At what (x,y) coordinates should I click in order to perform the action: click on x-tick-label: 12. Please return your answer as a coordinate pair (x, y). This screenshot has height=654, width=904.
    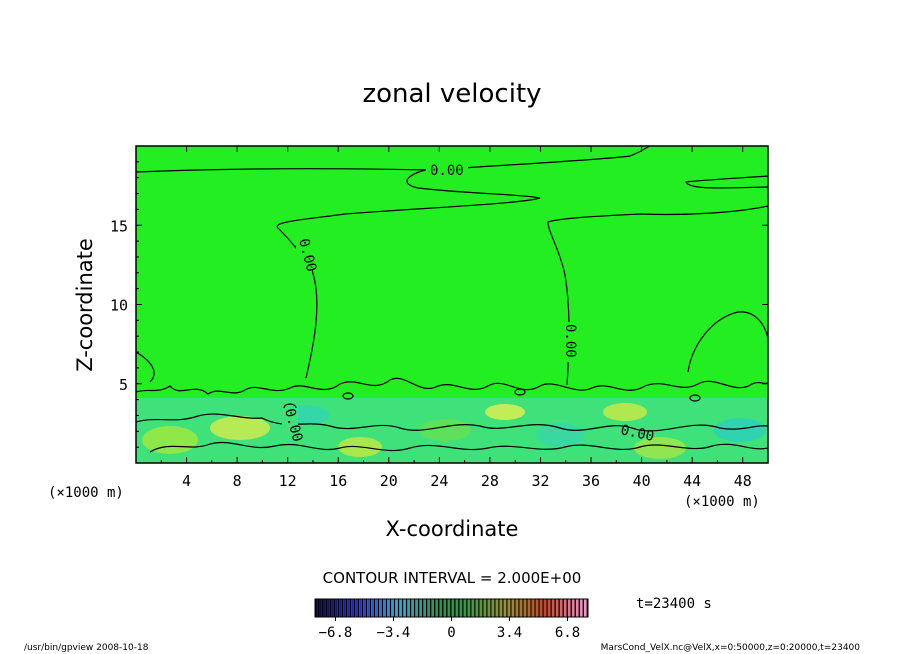
    Looking at the image, I should click on (288, 481).